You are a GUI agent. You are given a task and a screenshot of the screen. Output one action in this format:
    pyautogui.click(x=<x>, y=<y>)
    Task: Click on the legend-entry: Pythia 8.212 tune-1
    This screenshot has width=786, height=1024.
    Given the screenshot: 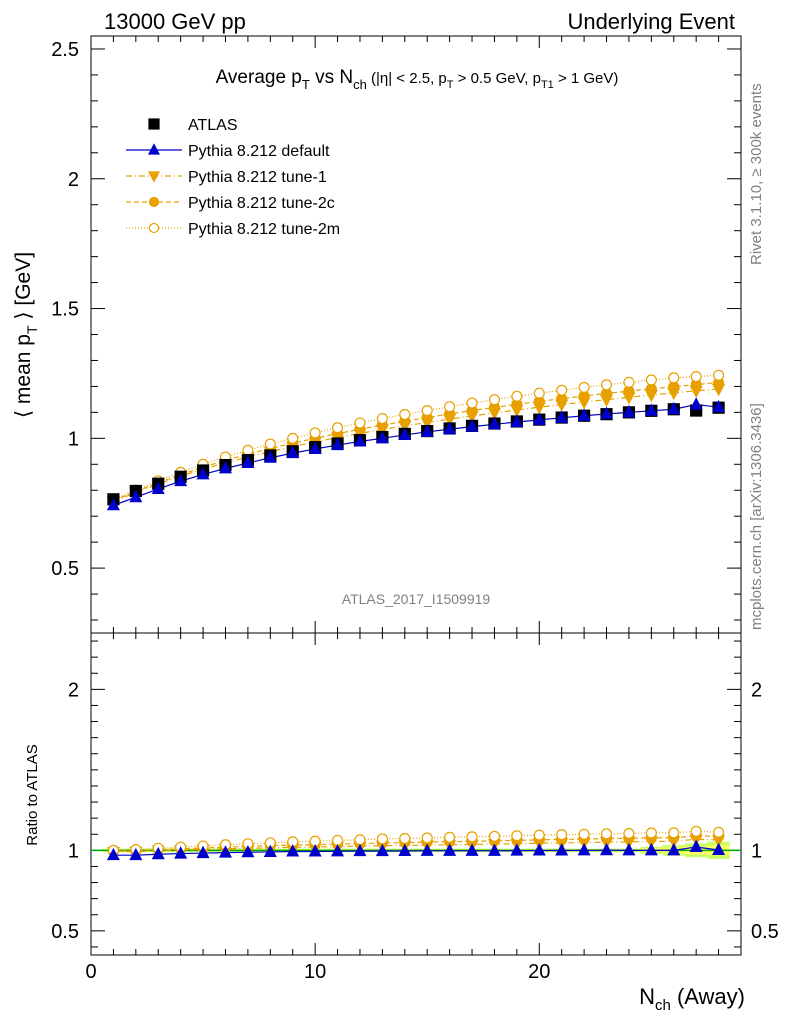 What is the action you would take?
    pyautogui.click(x=257, y=177)
    